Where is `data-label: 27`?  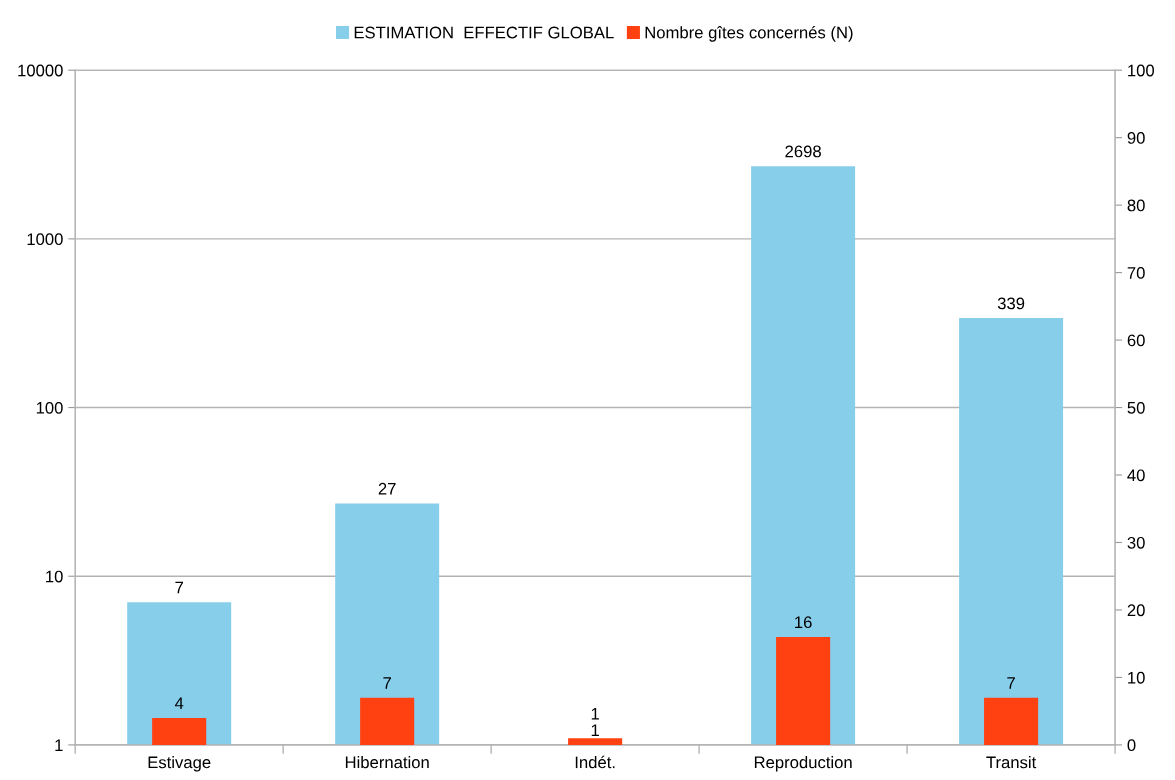
data-label: 27 is located at coordinates (387, 488).